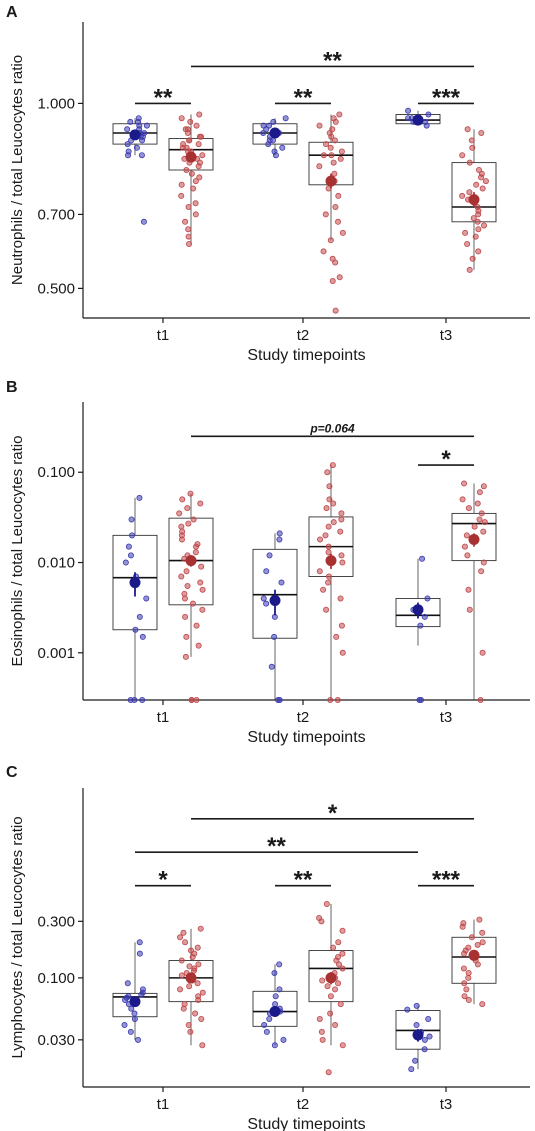 Image resolution: width=535 pixels, height=1131 pixels. I want to click on box, so click(135, 134).